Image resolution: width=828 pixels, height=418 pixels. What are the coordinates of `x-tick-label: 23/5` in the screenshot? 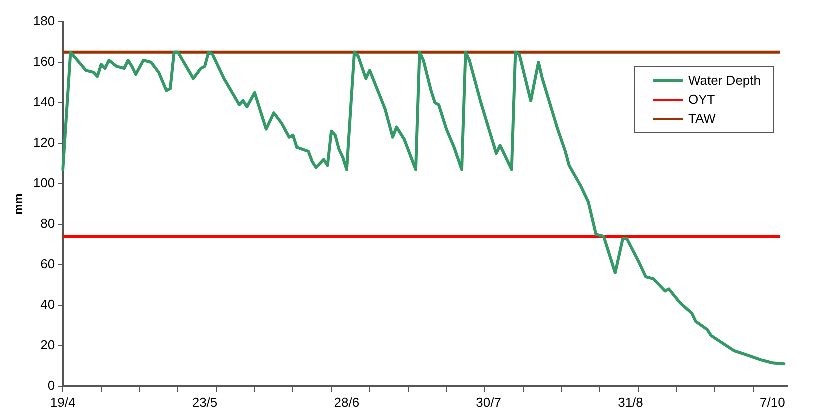 It's located at (205, 402).